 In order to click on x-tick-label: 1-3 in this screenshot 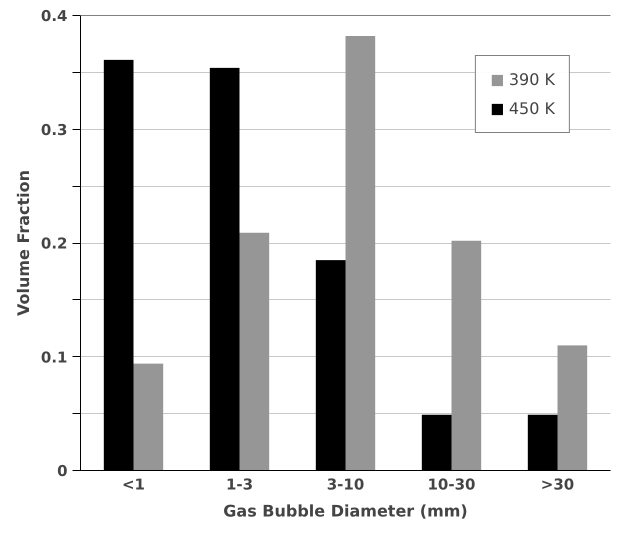, I will do `click(240, 485)`.